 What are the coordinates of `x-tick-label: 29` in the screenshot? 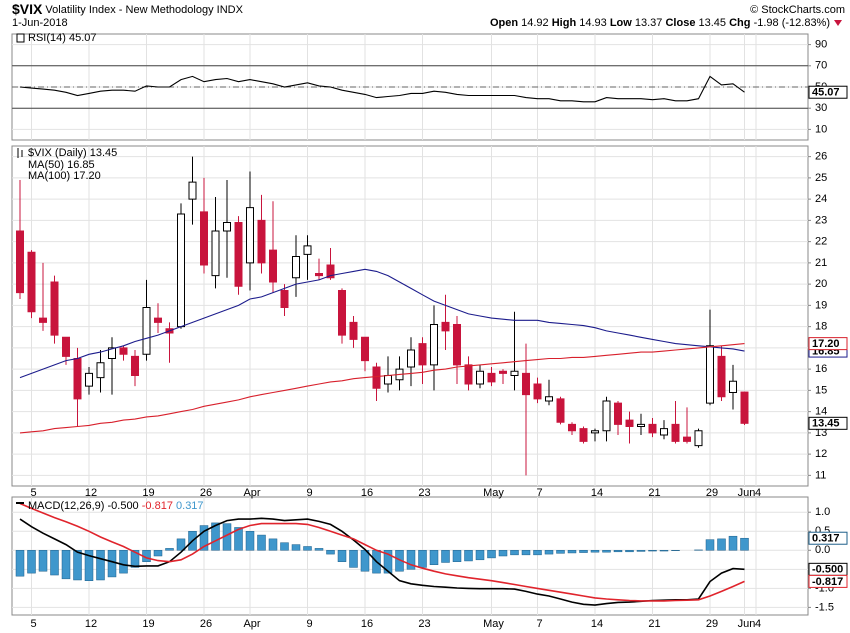 It's located at (712, 624).